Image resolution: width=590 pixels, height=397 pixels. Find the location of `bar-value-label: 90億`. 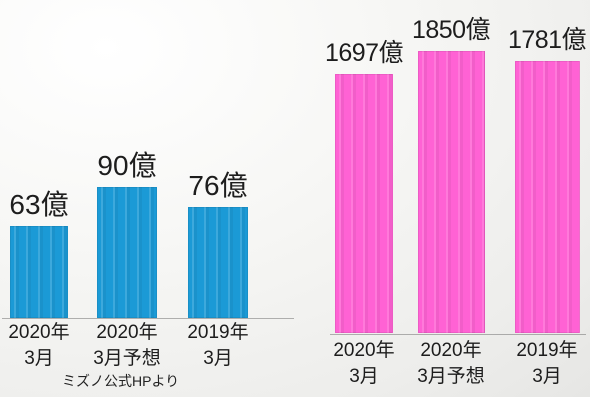

bar-value-label: 90億 is located at coordinates (127, 165).